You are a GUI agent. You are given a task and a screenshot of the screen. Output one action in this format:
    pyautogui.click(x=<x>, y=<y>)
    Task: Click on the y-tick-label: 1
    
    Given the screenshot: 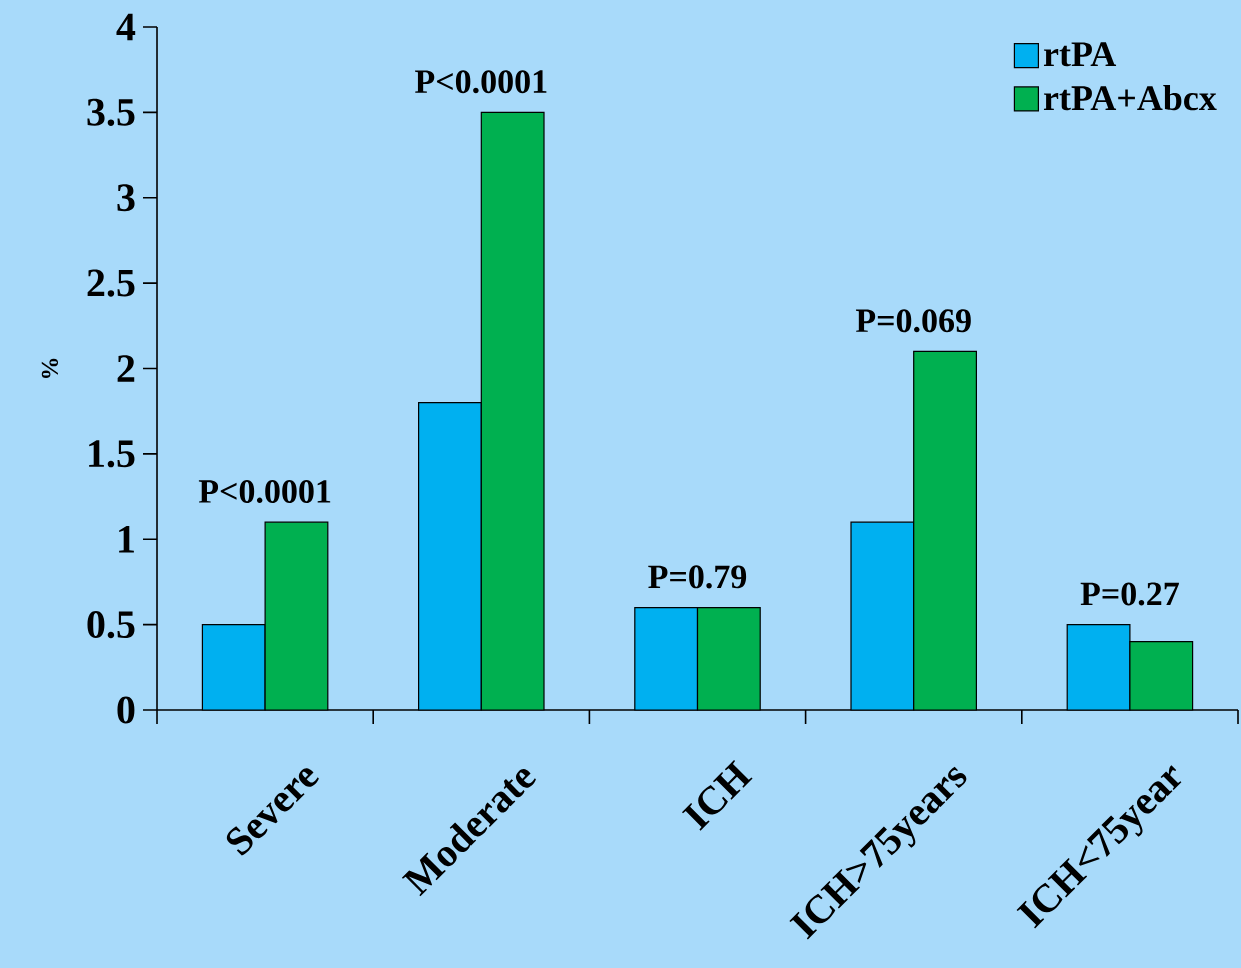 What is the action you would take?
    pyautogui.click(x=126, y=539)
    